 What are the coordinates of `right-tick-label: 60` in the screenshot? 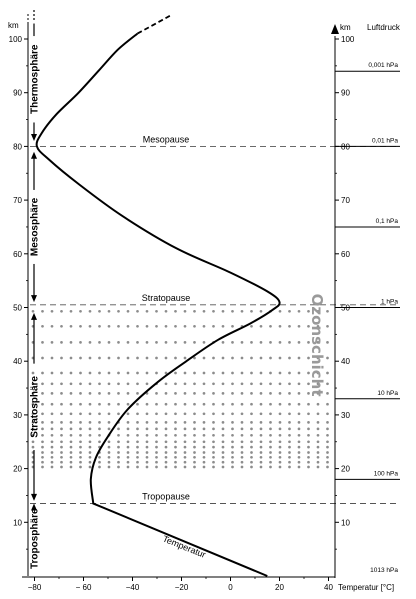 It's located at (345, 254).